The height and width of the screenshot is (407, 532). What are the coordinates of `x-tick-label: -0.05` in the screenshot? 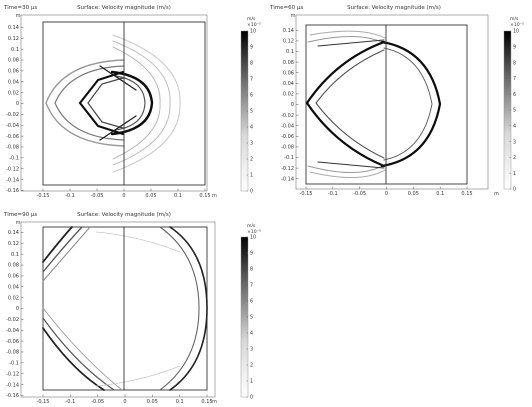 It's located at (97, 196).